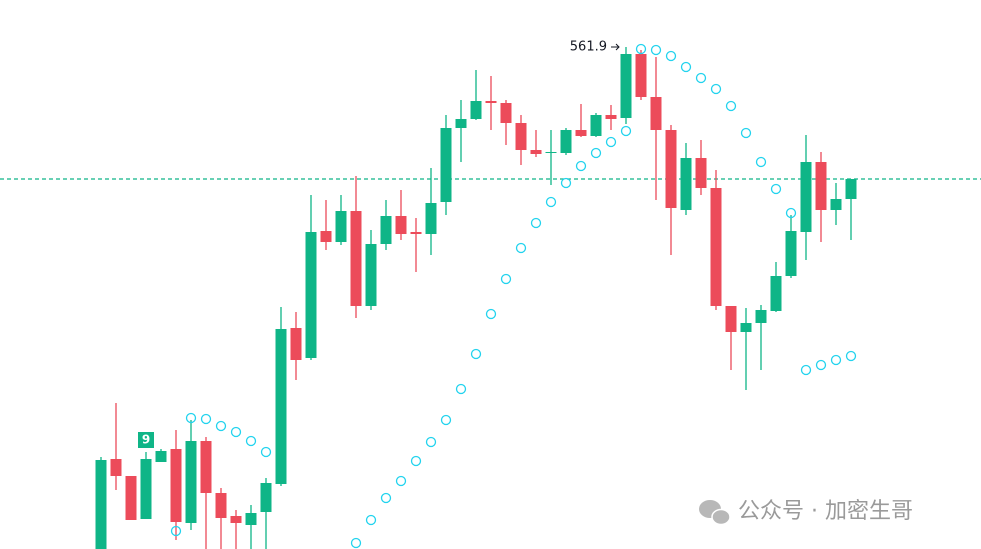  Describe the element at coordinates (615, 47) in the screenshot. I see `high-arrow` at that location.